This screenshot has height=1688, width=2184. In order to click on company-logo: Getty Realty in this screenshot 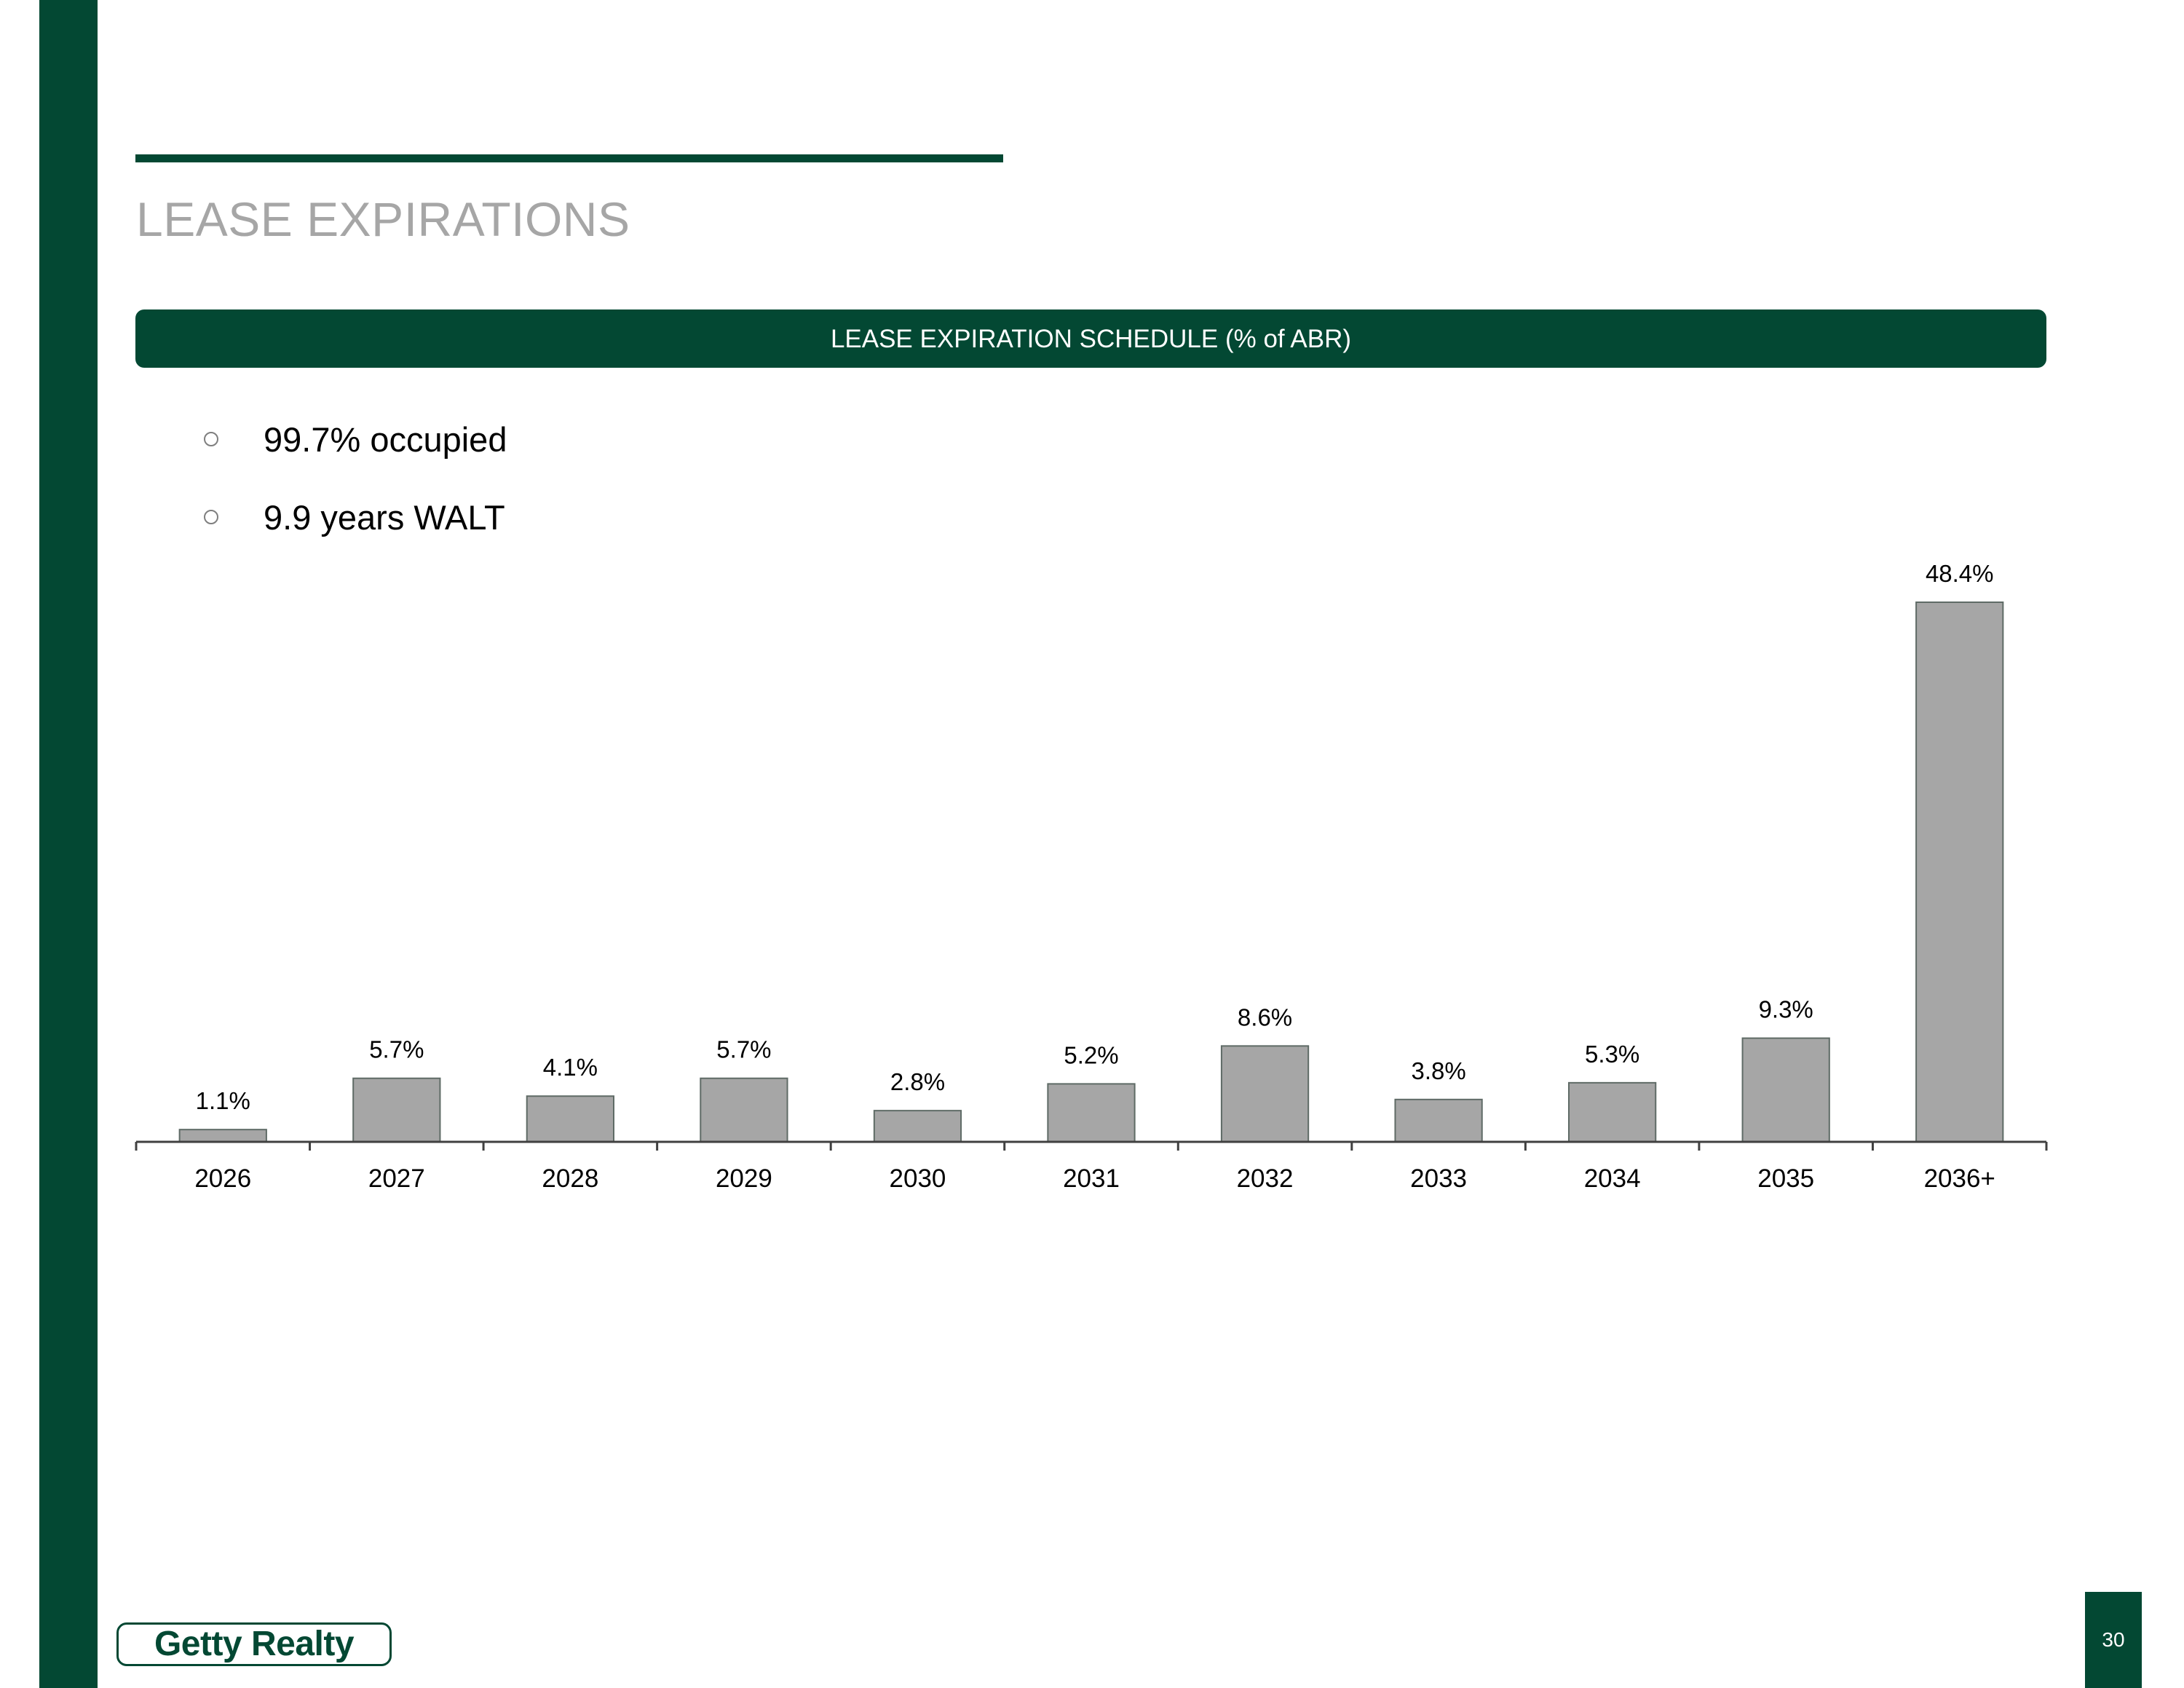, I will do `click(254, 1644)`.